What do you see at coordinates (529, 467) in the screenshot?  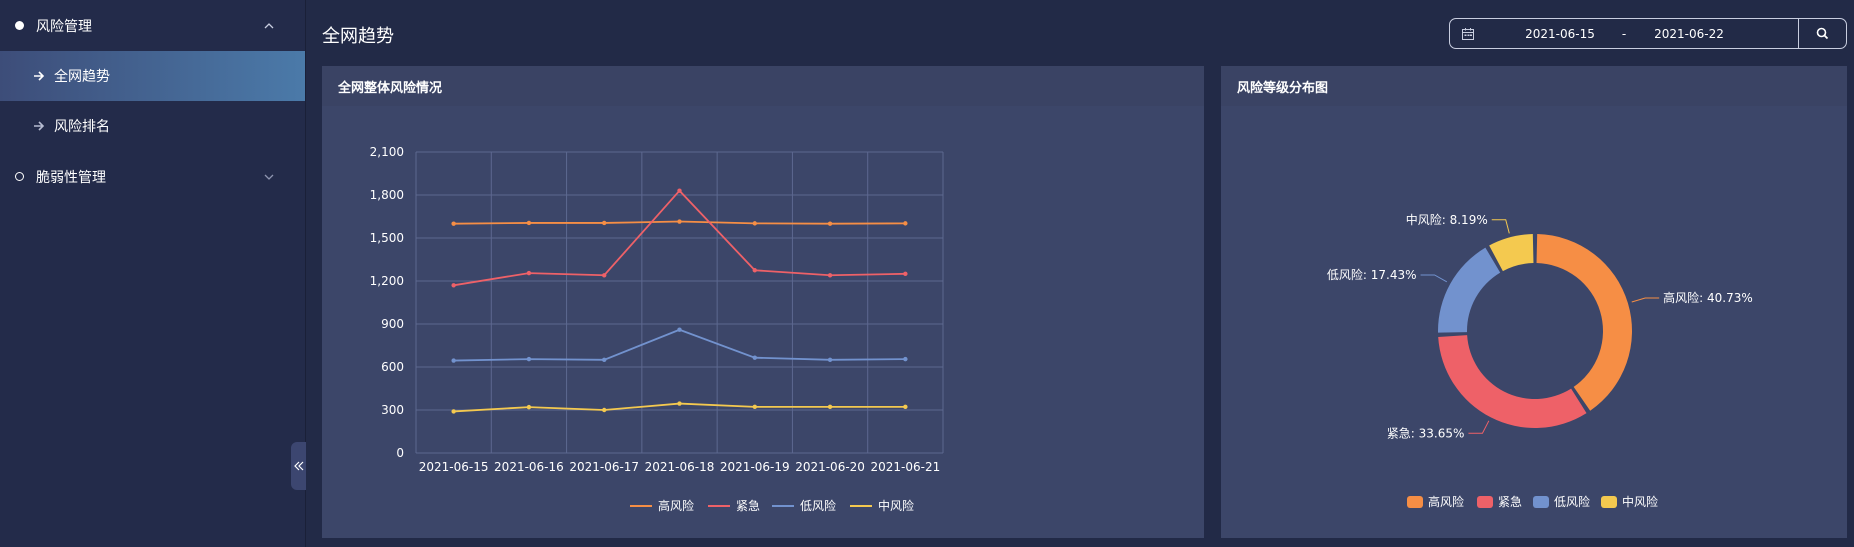 I see `x-tick-label: 2021-06-16` at bounding box center [529, 467].